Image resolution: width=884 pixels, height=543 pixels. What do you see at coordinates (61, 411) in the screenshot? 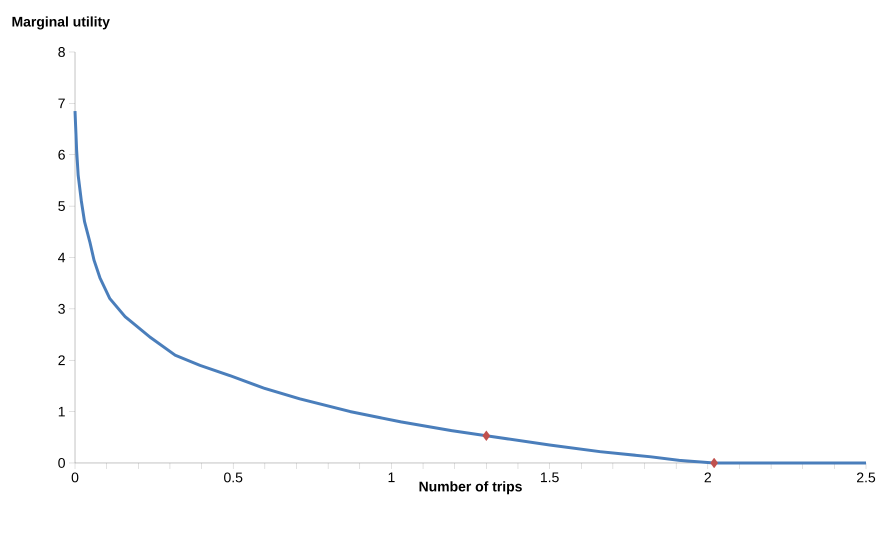
I see `y-tick-label: 1` at bounding box center [61, 411].